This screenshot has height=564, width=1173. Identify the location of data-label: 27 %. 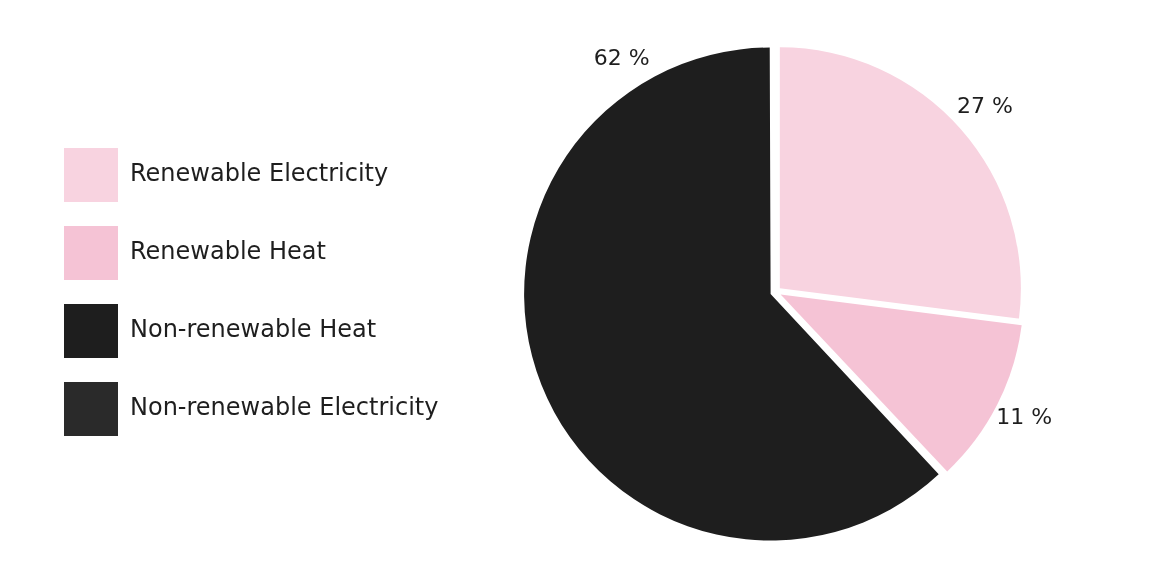
(985, 106).